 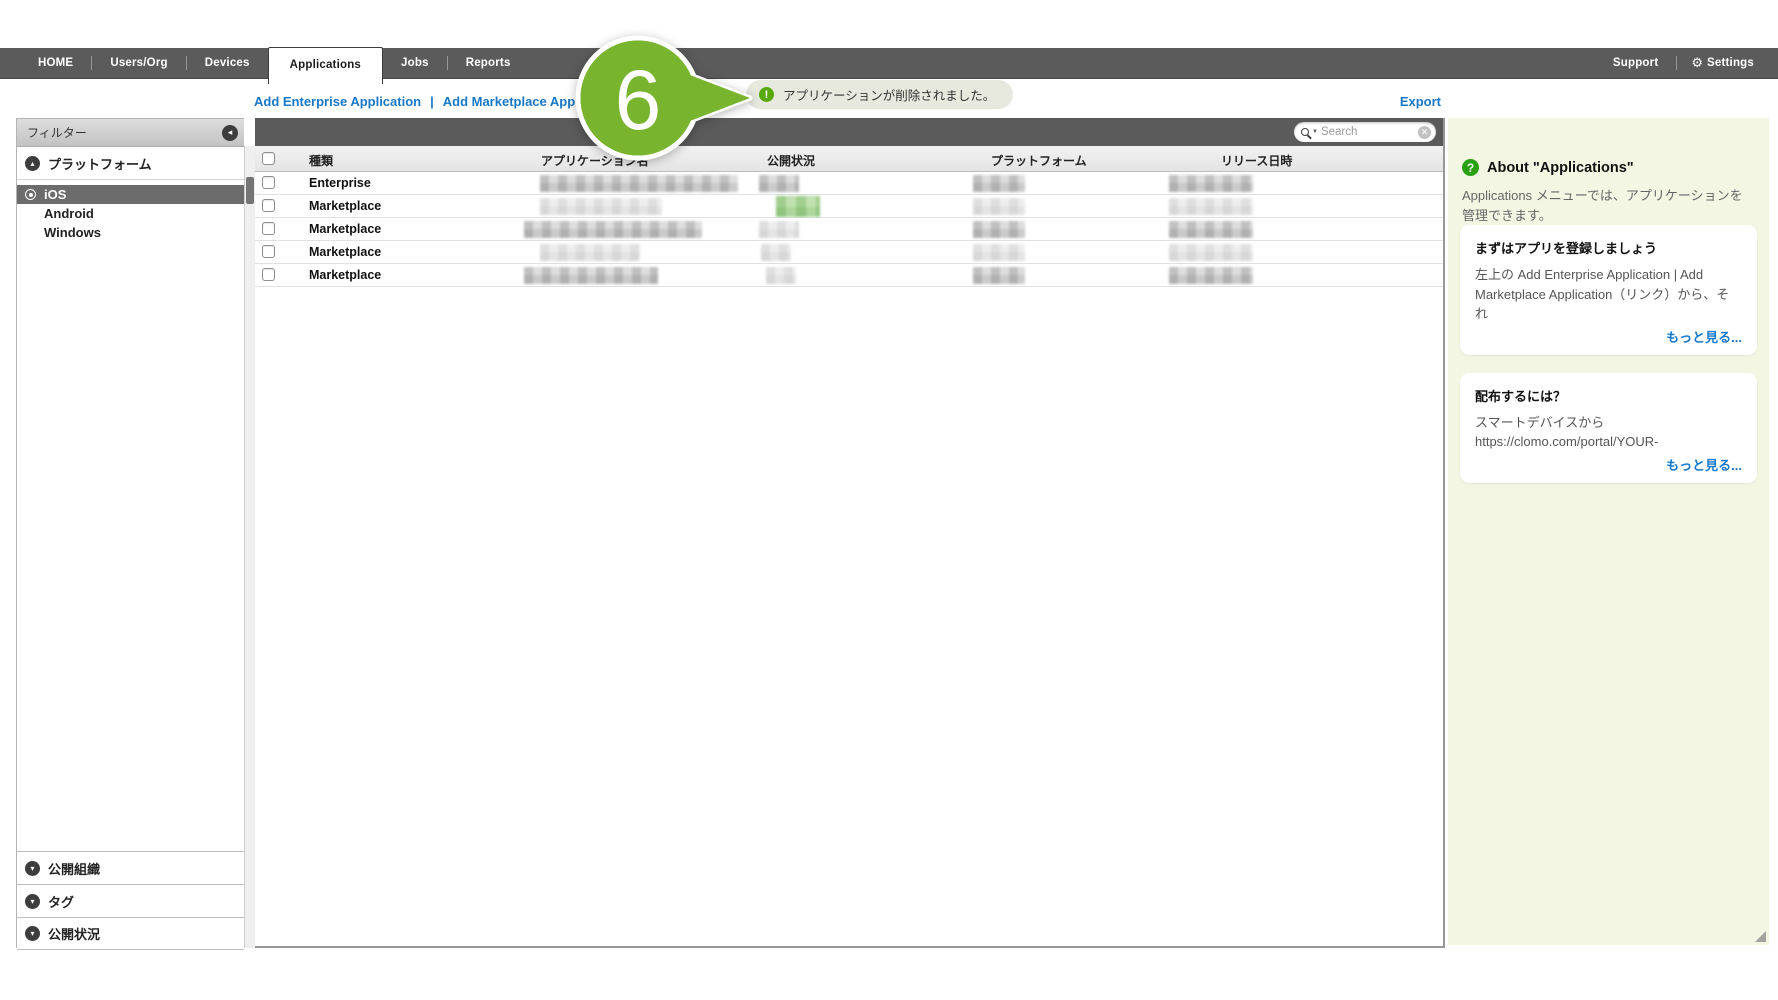 What do you see at coordinates (1730, 63) in the screenshot?
I see `settings-label: Settings` at bounding box center [1730, 63].